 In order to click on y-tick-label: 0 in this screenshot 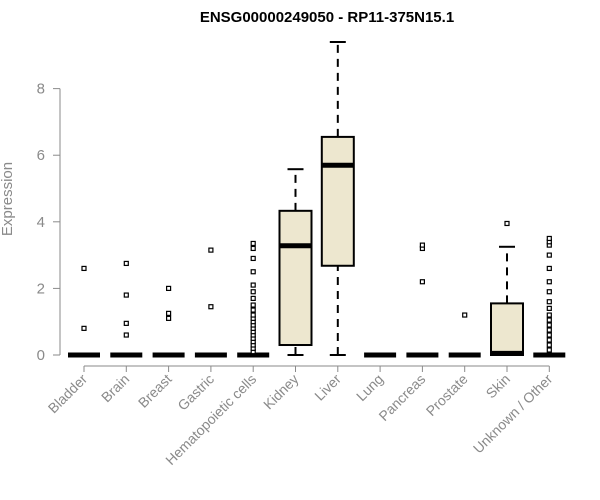, I will do `click(41, 355)`.